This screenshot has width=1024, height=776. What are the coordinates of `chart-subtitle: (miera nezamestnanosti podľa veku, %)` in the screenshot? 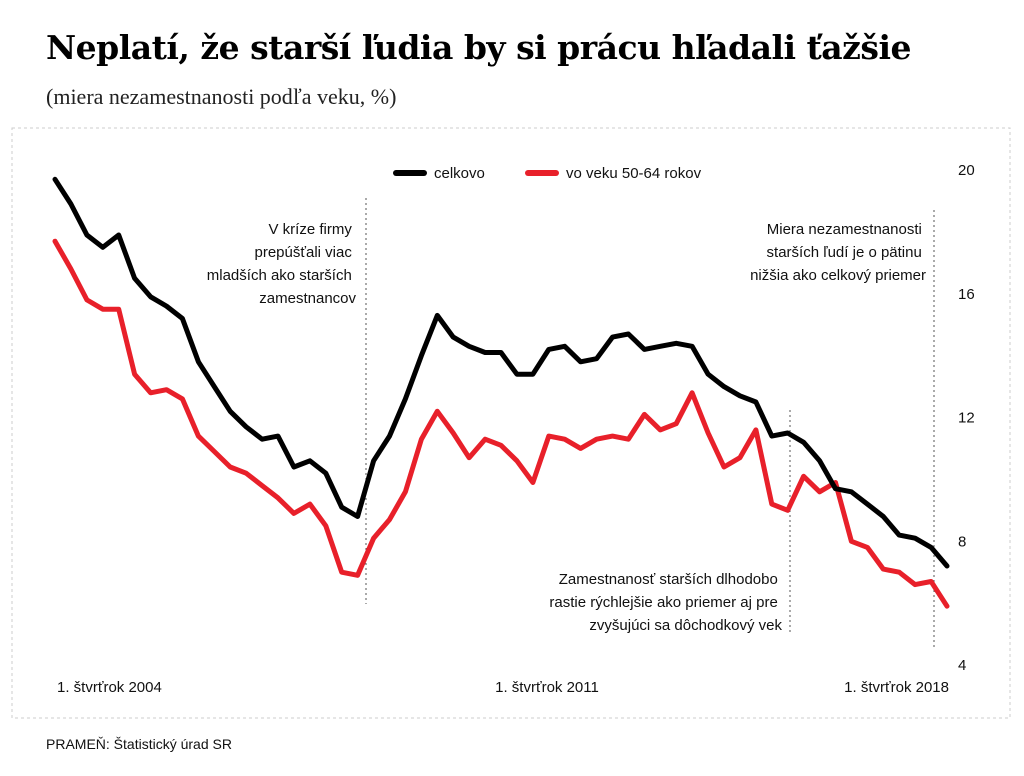 It's located at (221, 96).